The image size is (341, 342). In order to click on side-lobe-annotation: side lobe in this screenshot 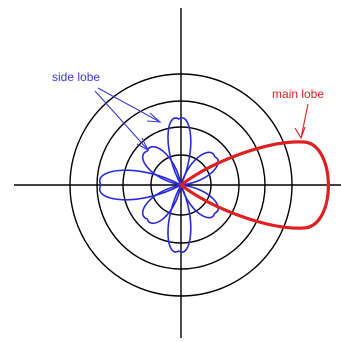, I will do `click(107, 111)`.